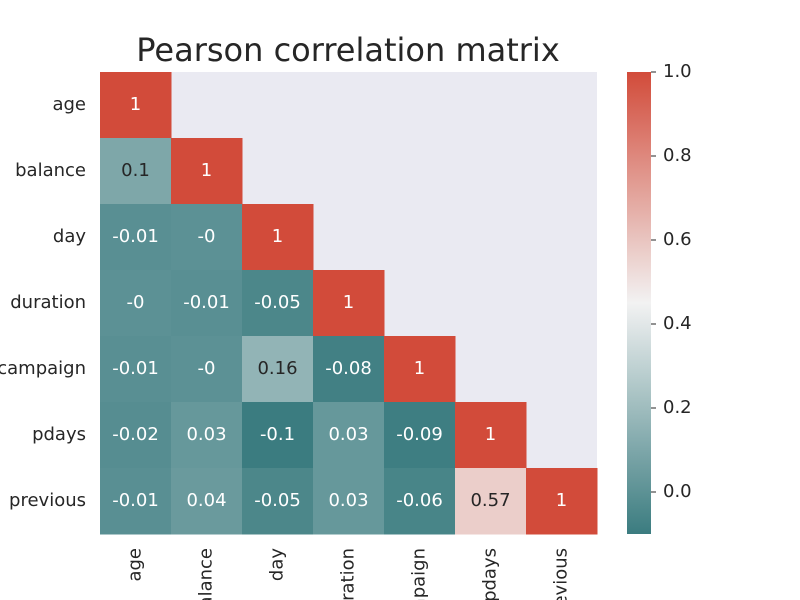  I want to click on x-tick-label: balance, so click(206, 574).